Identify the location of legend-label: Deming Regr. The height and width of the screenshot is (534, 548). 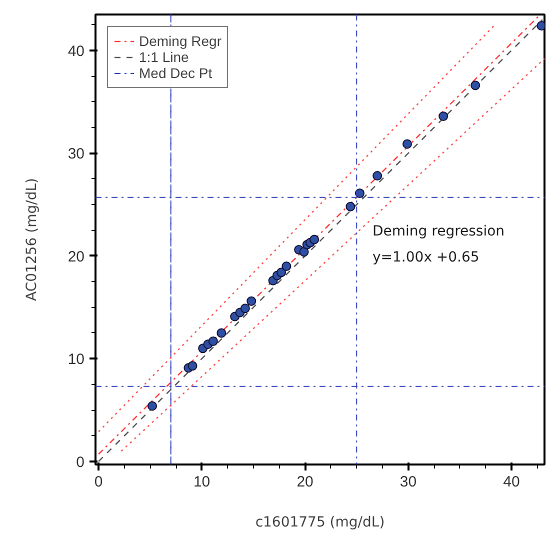
(180, 41).